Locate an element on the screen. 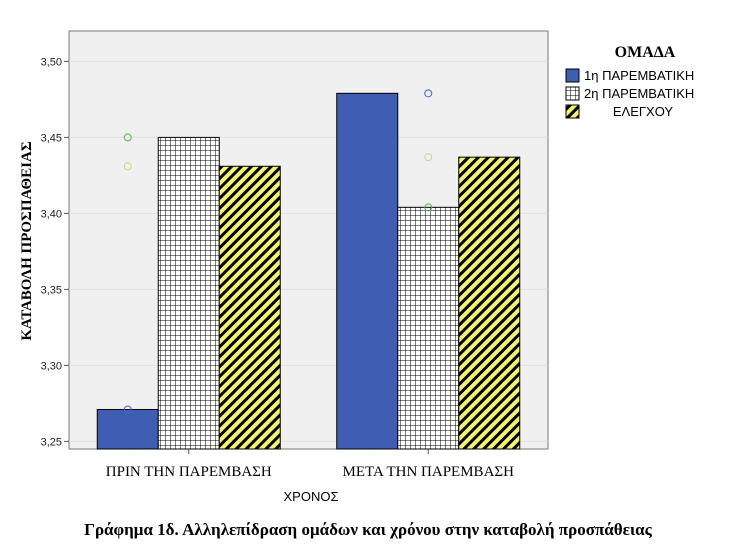 The image size is (737, 553). y-tick-label: 3,25 is located at coordinates (51, 442).